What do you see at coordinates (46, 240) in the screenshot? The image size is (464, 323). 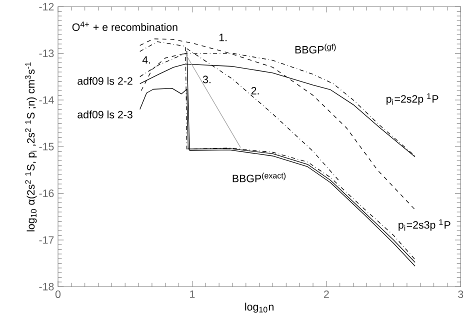 I see `y-tick-label: -17` at bounding box center [46, 240].